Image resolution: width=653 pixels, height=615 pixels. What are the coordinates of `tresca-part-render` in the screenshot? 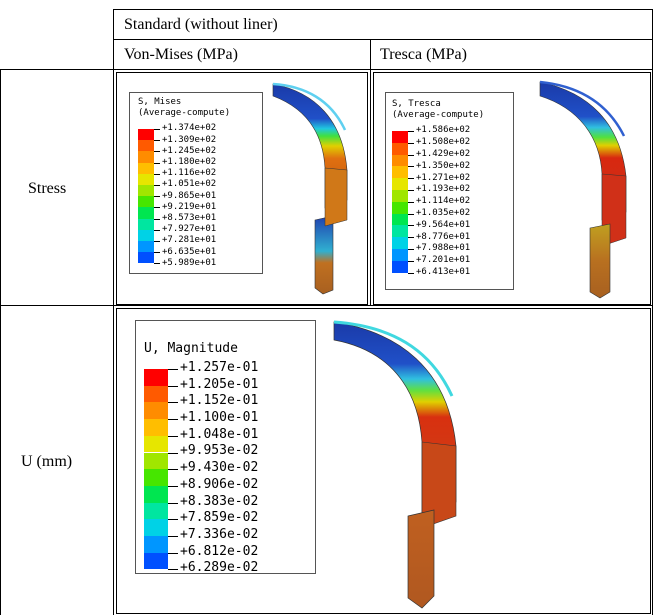 It's located at (583, 189).